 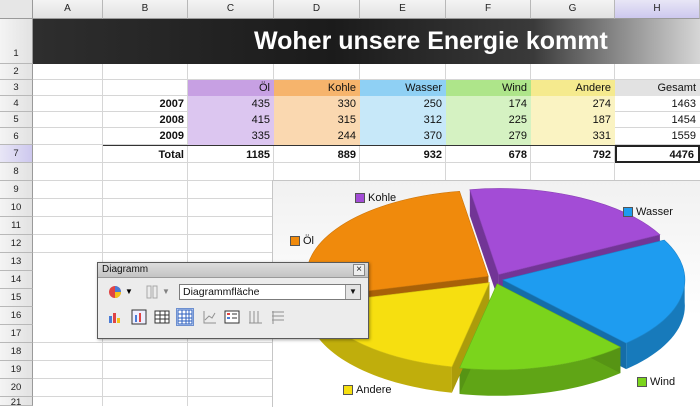 What do you see at coordinates (317, 136) in the screenshot?
I see `value-cell: 244` at bounding box center [317, 136].